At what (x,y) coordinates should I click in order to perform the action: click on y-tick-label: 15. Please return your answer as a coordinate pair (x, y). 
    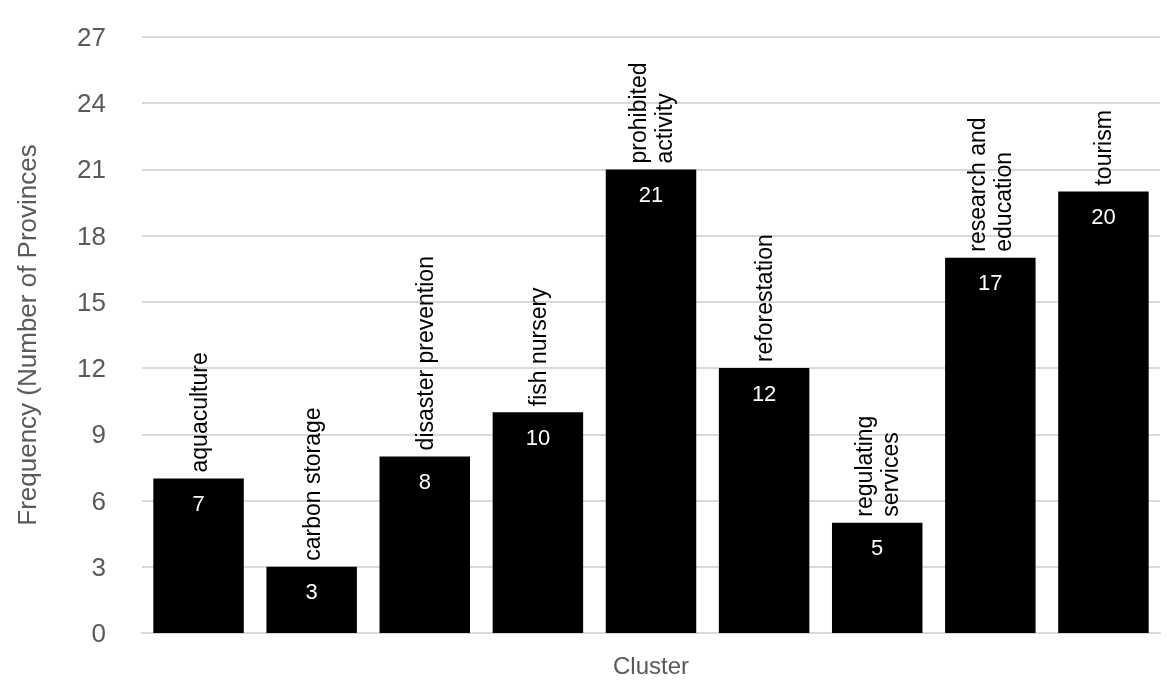
    Looking at the image, I should click on (91, 301).